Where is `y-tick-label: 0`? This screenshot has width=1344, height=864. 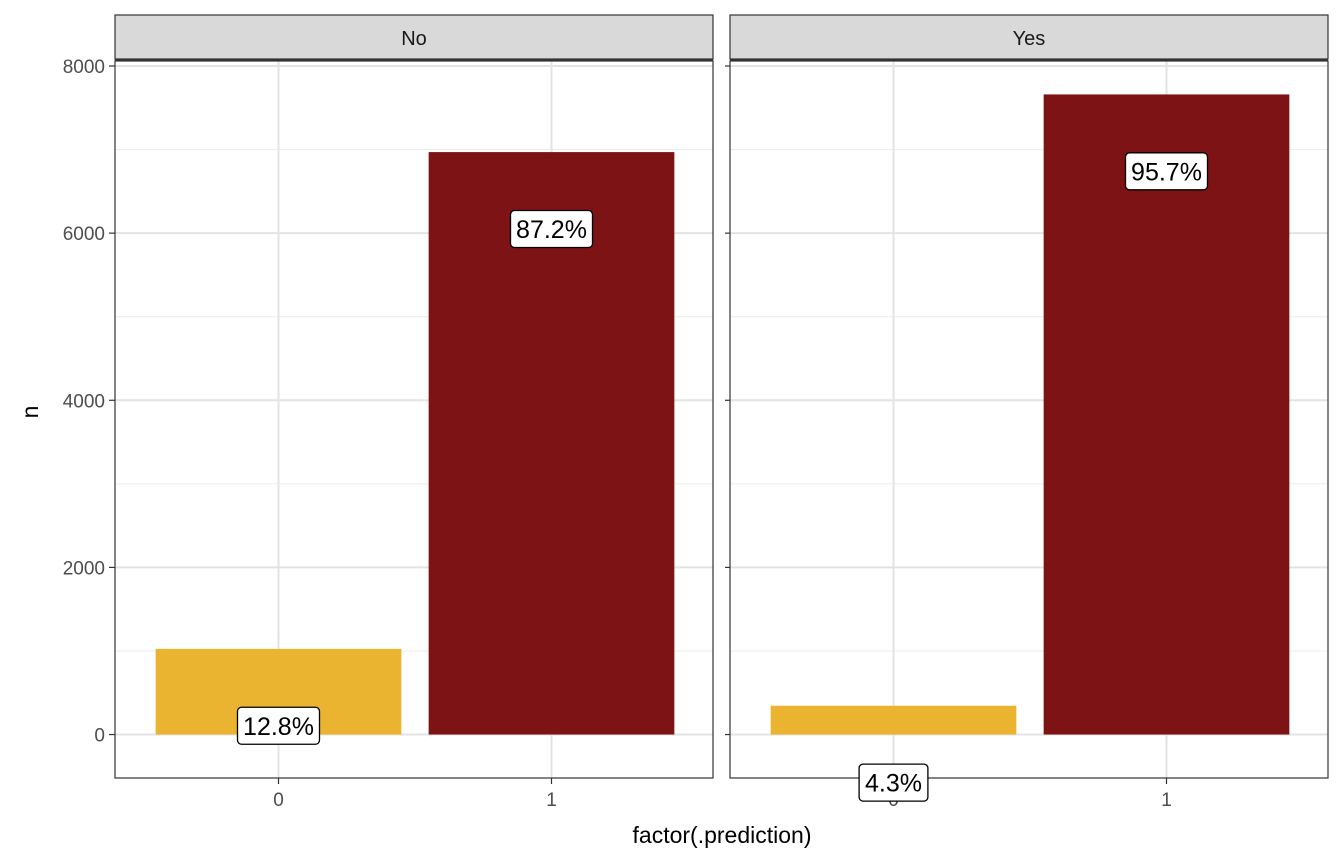 y-tick-label: 0 is located at coordinates (99, 736).